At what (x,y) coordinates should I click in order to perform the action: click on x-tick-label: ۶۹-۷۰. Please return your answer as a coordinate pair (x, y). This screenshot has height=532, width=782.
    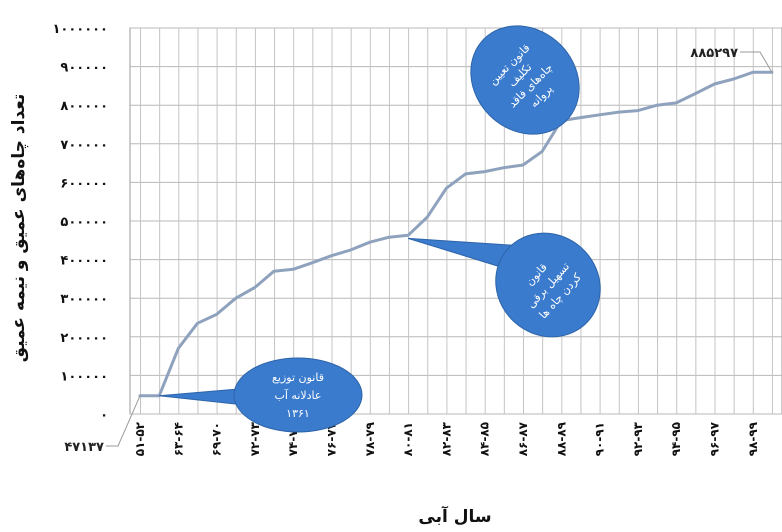
    Looking at the image, I should click on (217, 439).